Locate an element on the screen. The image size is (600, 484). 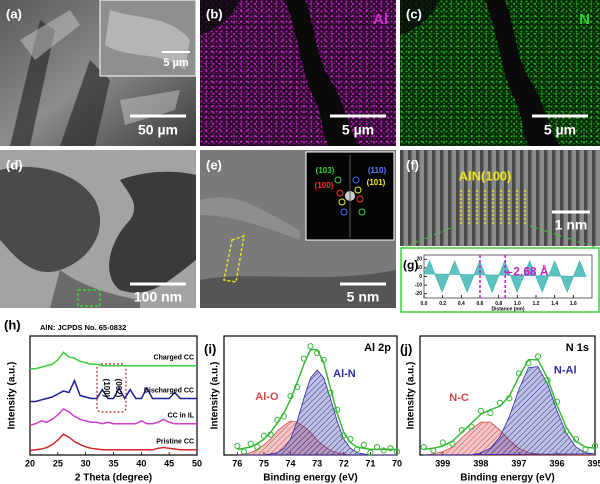
x-tick-label: 0.8 is located at coordinates (498, 304).